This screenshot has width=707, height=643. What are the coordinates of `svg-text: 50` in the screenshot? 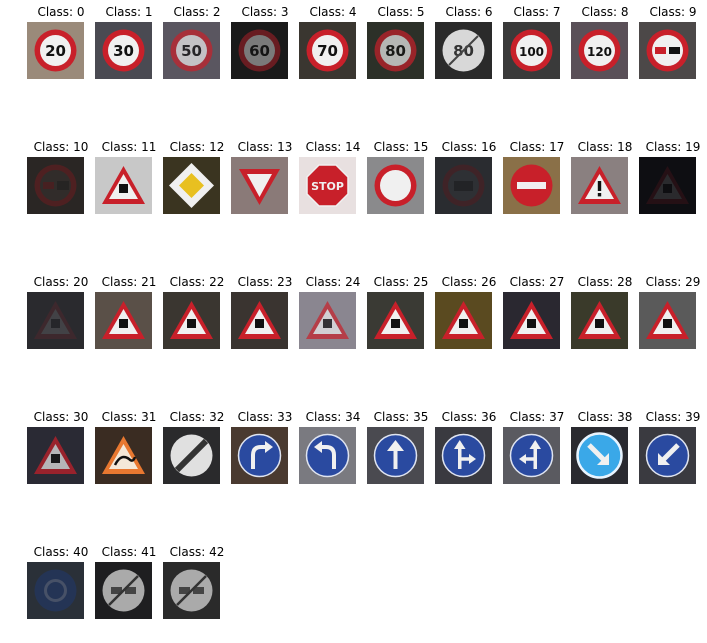 It's located at (191, 51).